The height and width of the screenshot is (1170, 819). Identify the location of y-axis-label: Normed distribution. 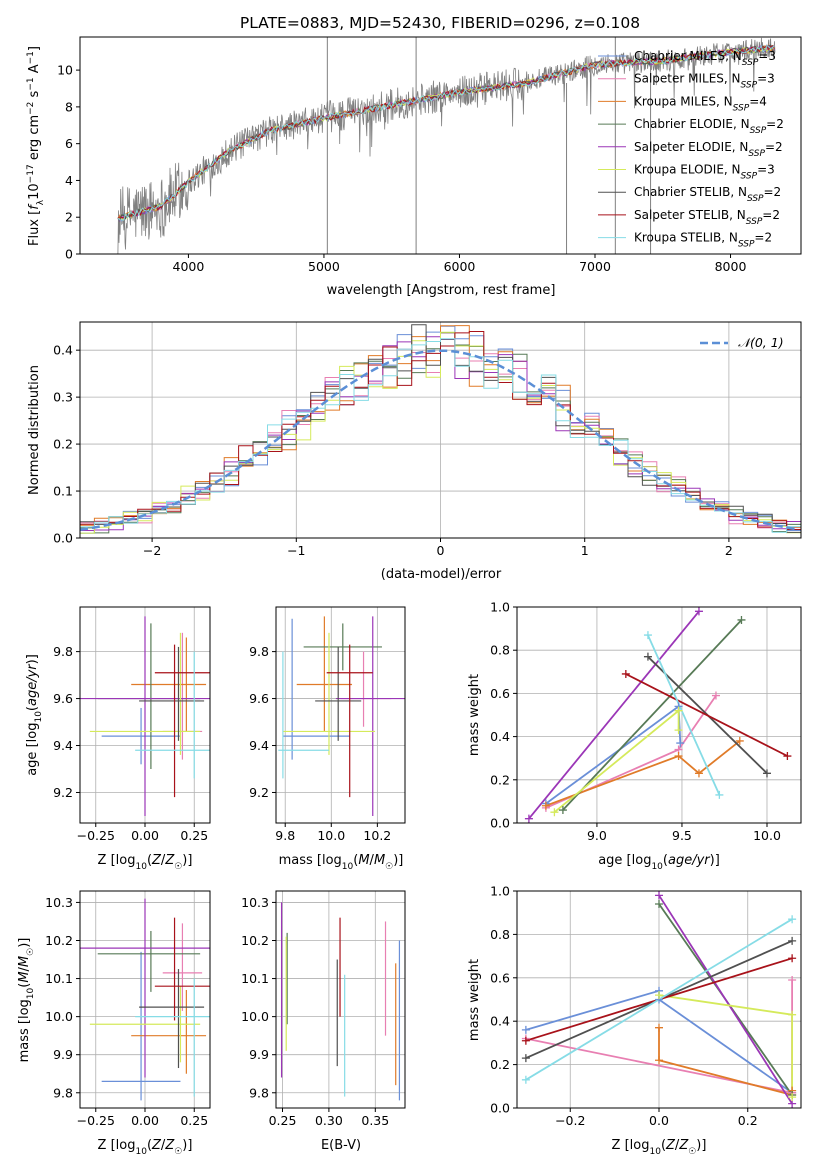
(34, 430).